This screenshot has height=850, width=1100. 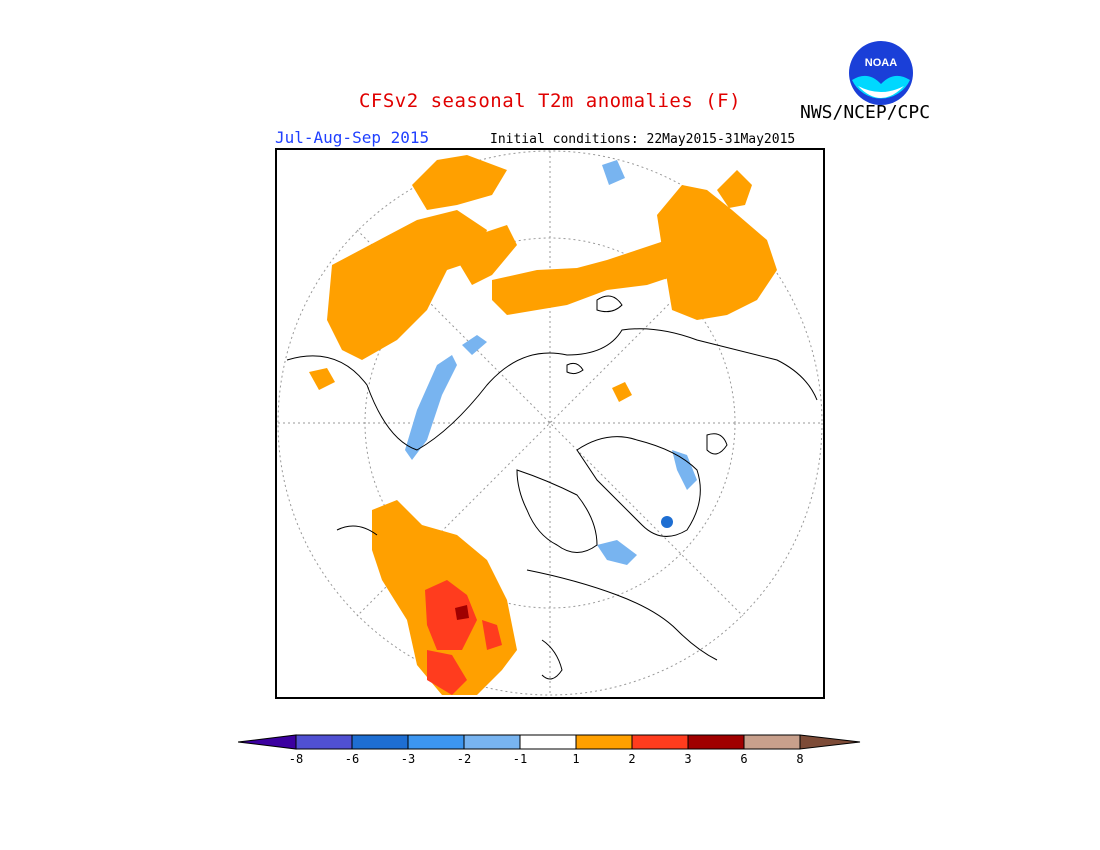 What do you see at coordinates (550, 101) in the screenshot?
I see `map-title: CFSv2 seasonal T2m anomalies (F)` at bounding box center [550, 101].